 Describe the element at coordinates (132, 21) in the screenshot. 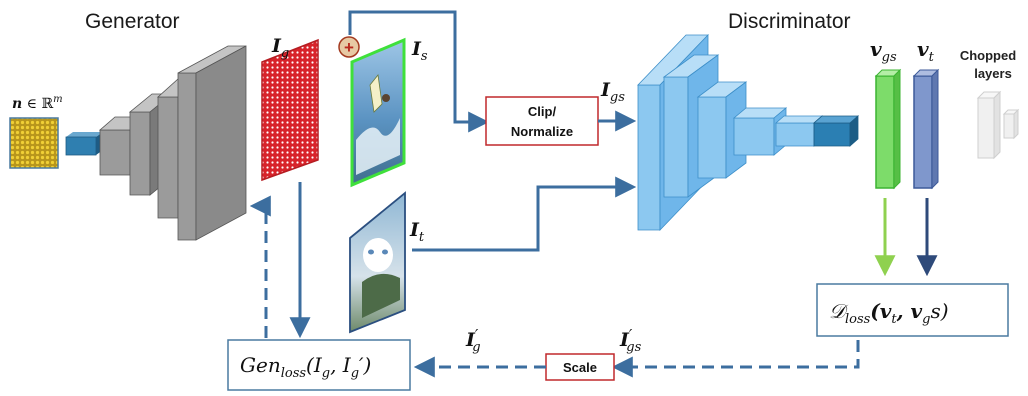

I see `generator-title: Generator` at that location.